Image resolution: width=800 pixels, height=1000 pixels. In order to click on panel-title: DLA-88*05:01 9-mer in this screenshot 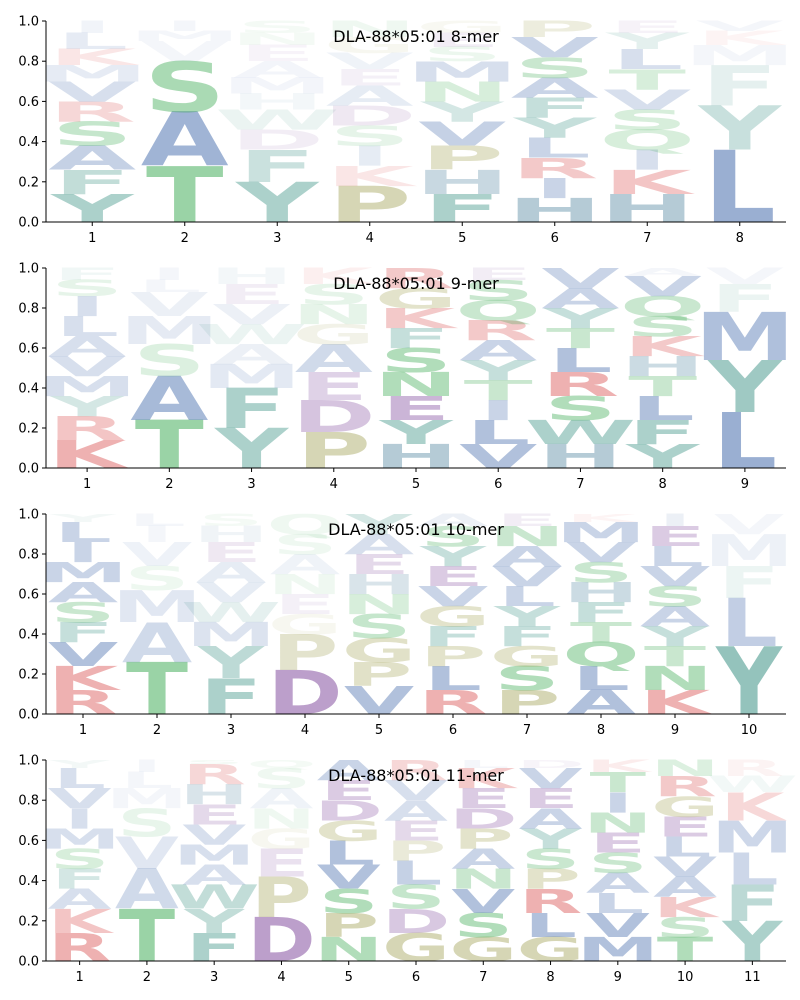, I will do `click(416, 283)`.